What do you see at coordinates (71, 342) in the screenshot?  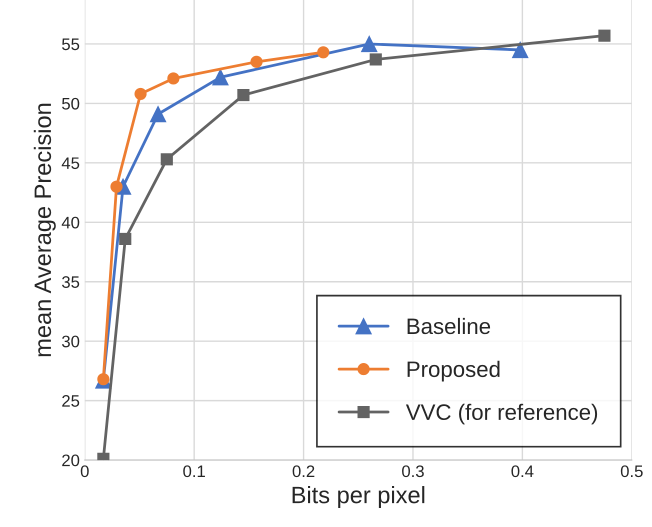 I see `y-tick-label: 30` at bounding box center [71, 342].